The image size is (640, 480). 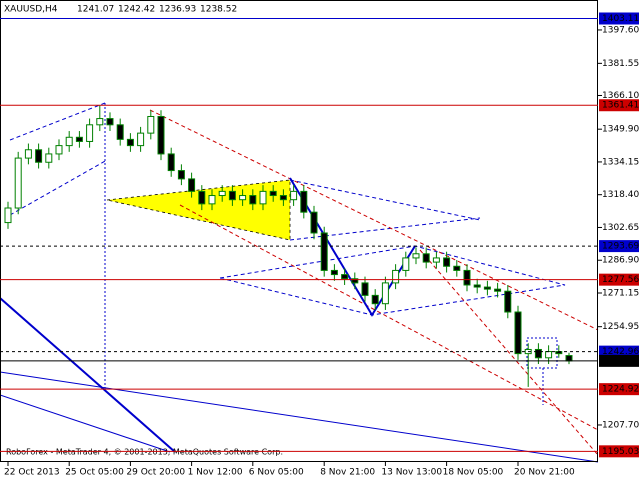 What do you see at coordinates (620, 162) in the screenshot?
I see `y-tick-label: 1334.15` at bounding box center [620, 162].